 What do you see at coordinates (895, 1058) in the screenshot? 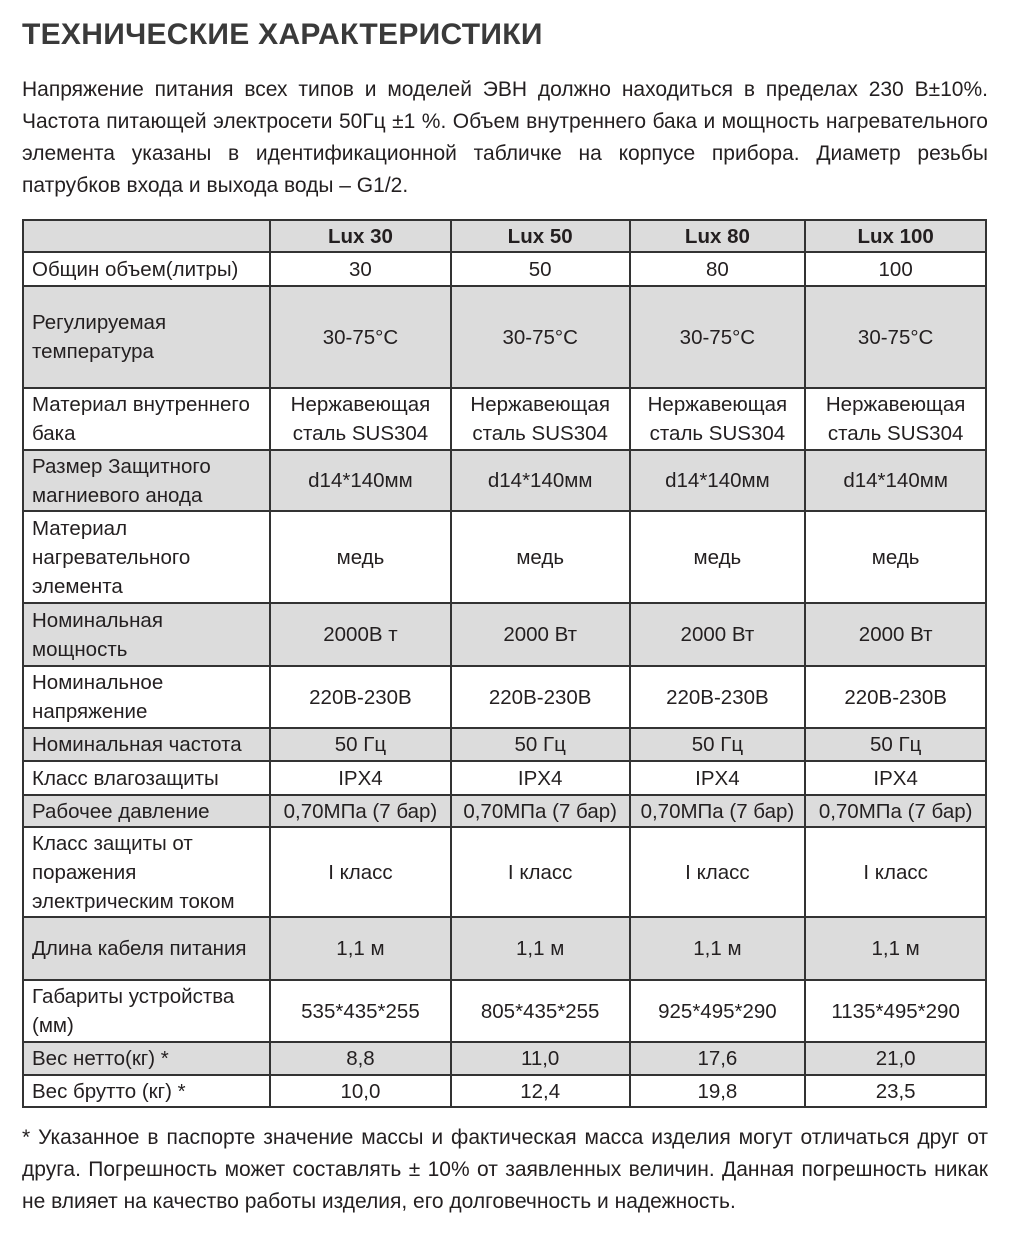
I see `value-cell: 21,0` at bounding box center [895, 1058].